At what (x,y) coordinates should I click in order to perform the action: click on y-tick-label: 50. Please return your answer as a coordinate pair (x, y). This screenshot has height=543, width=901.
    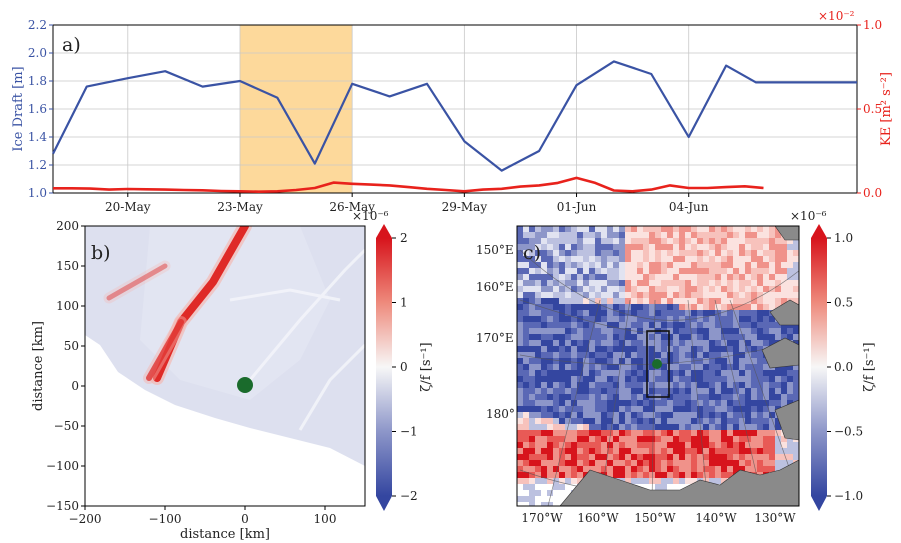
    Looking at the image, I should click on (71, 346).